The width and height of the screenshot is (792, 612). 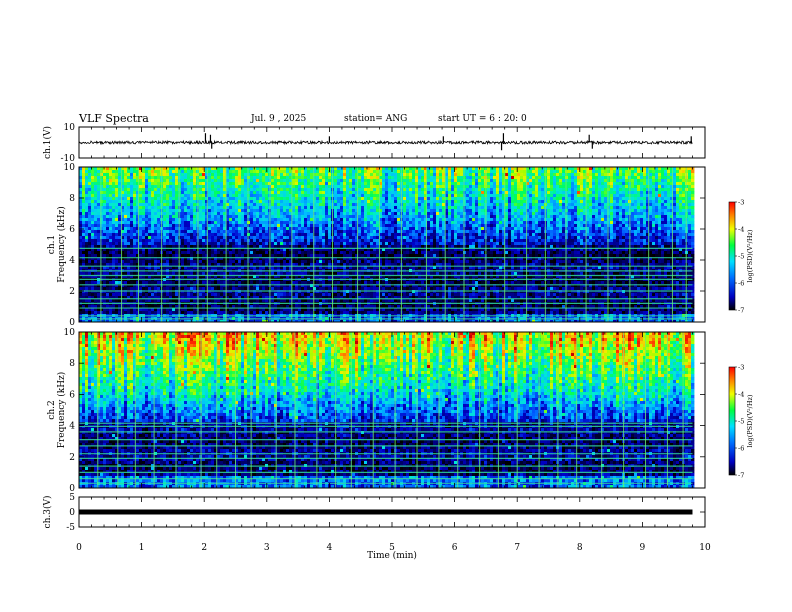 What do you see at coordinates (517, 548) in the screenshot?
I see `x-tick-label: 7` at bounding box center [517, 548].